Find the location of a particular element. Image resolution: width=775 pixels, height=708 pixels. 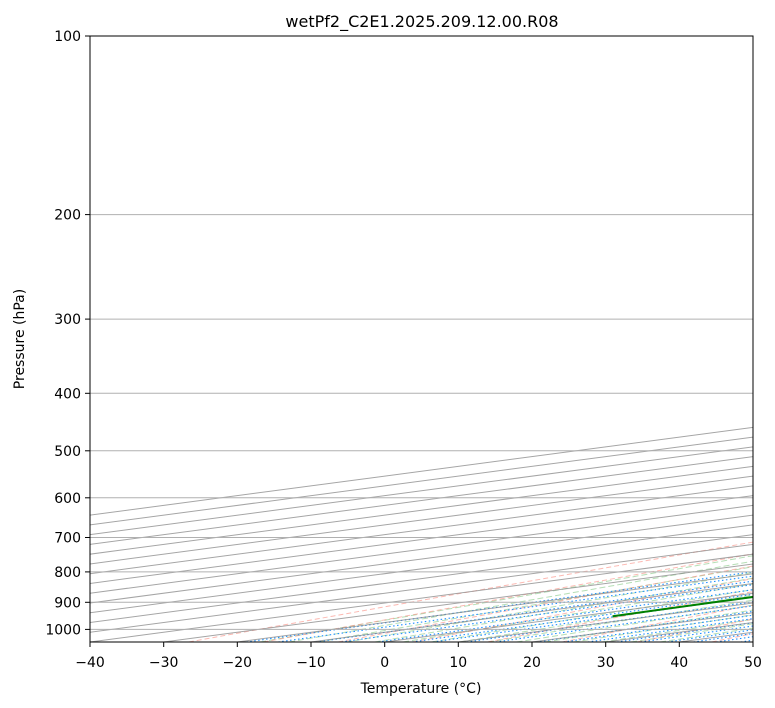

x-axis-label: Temperature (°C) is located at coordinates (421, 689).